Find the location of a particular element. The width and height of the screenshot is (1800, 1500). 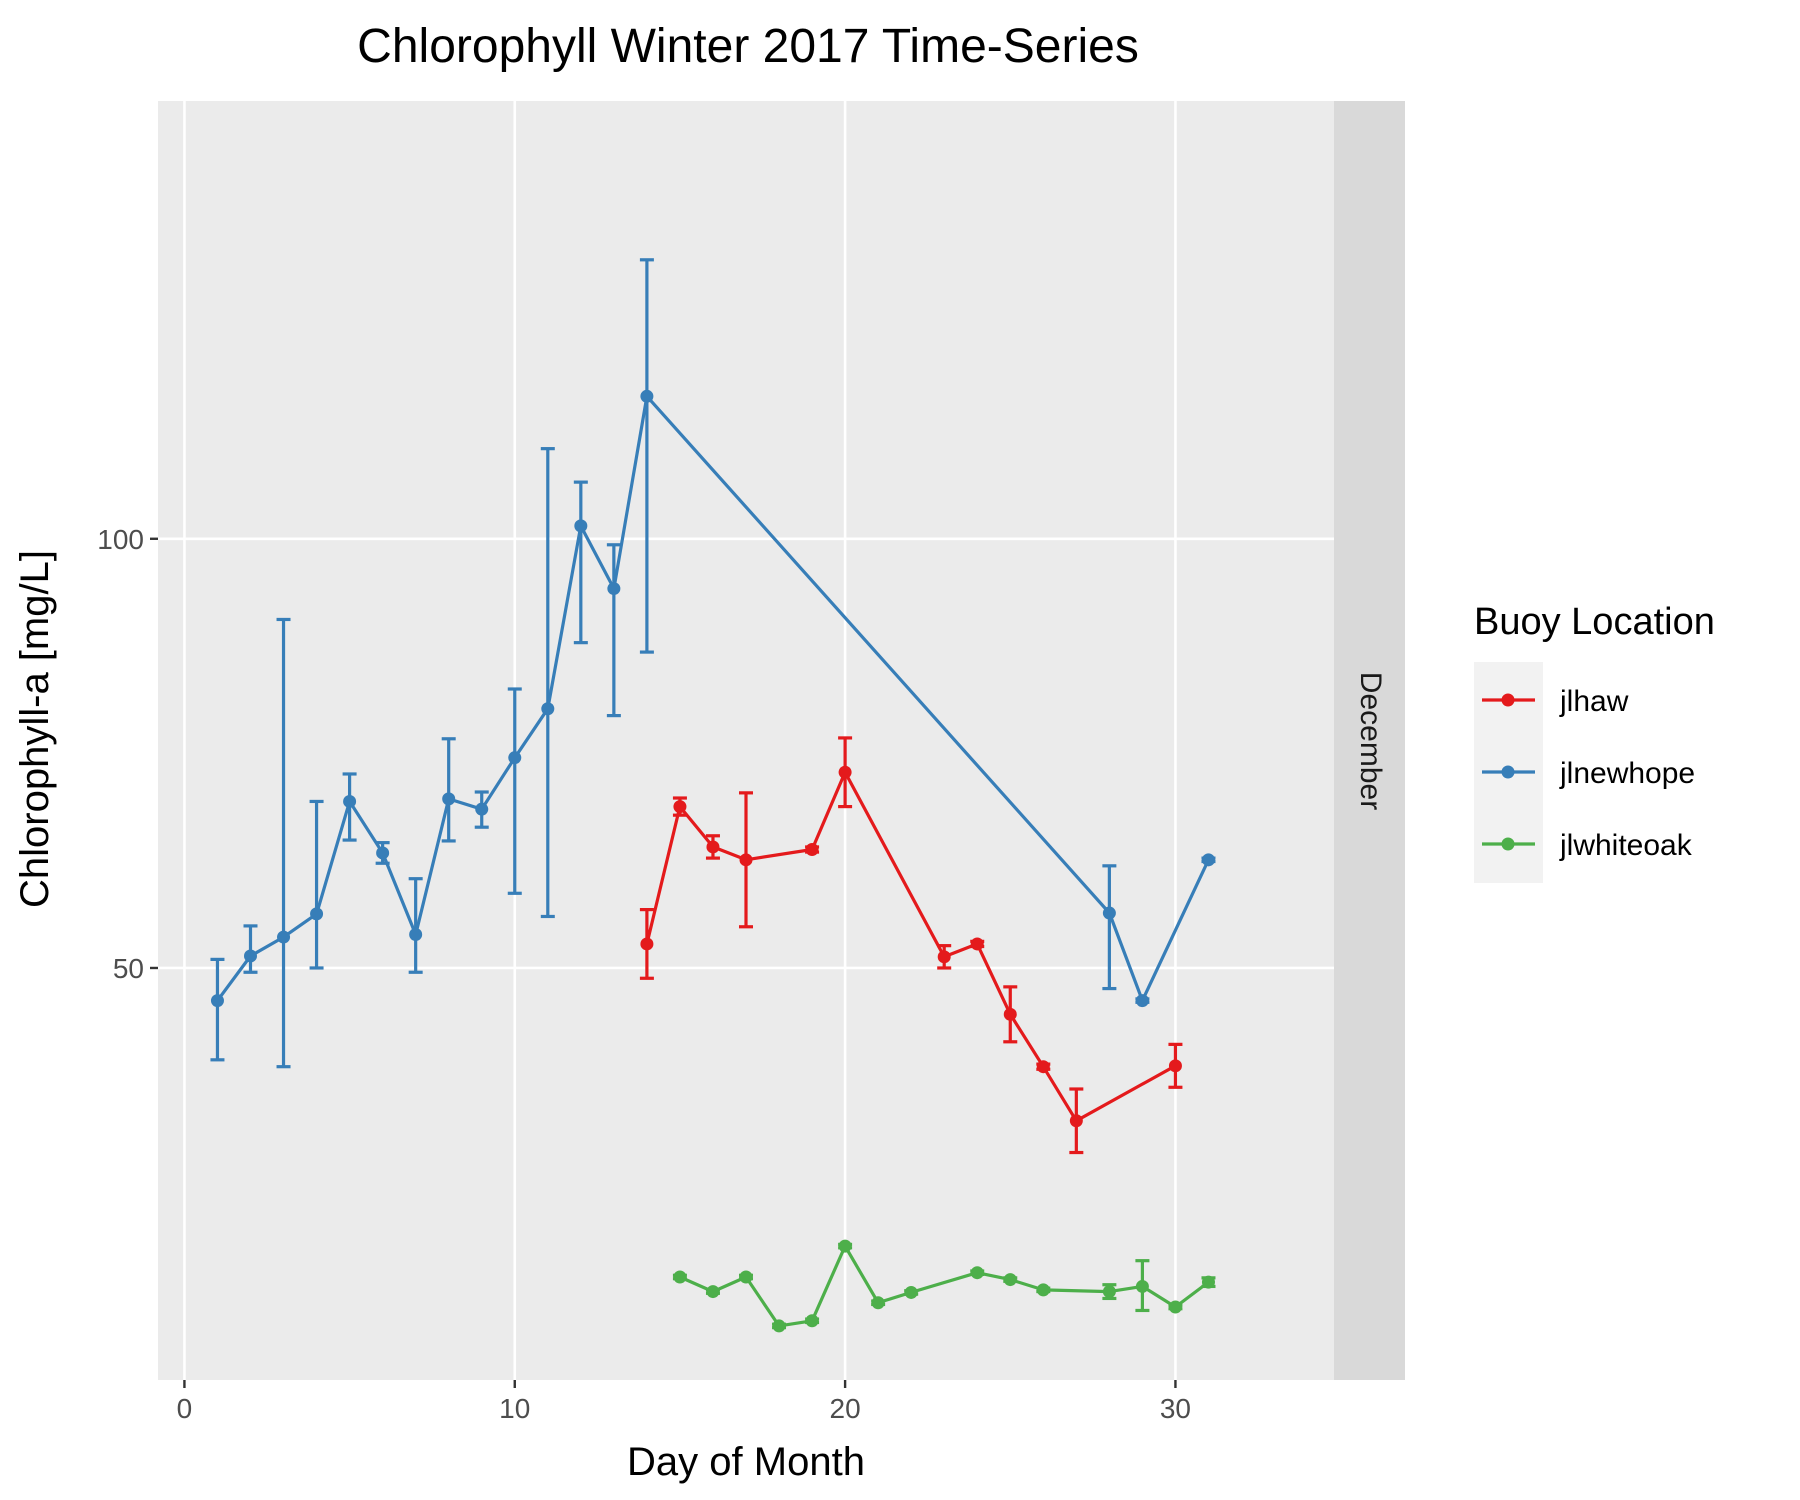

x-tick-label: 0 is located at coordinates (185, 1408).